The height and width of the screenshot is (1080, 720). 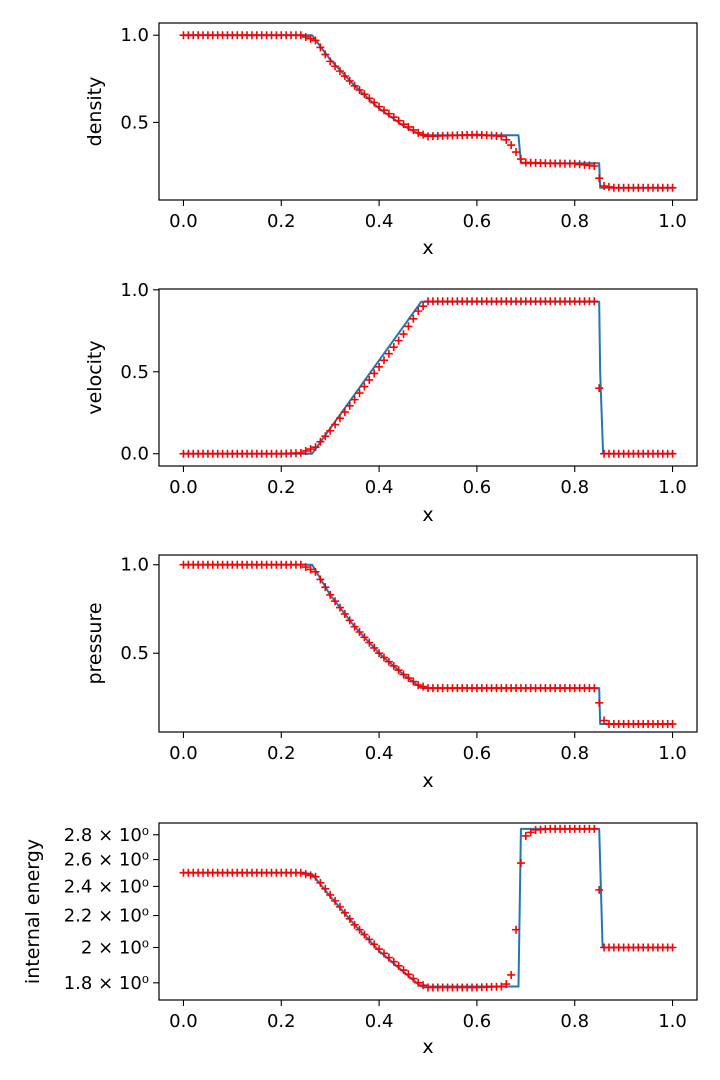 What do you see at coordinates (281, 221) in the screenshot?
I see `density-xtick-label: 0.2` at bounding box center [281, 221].